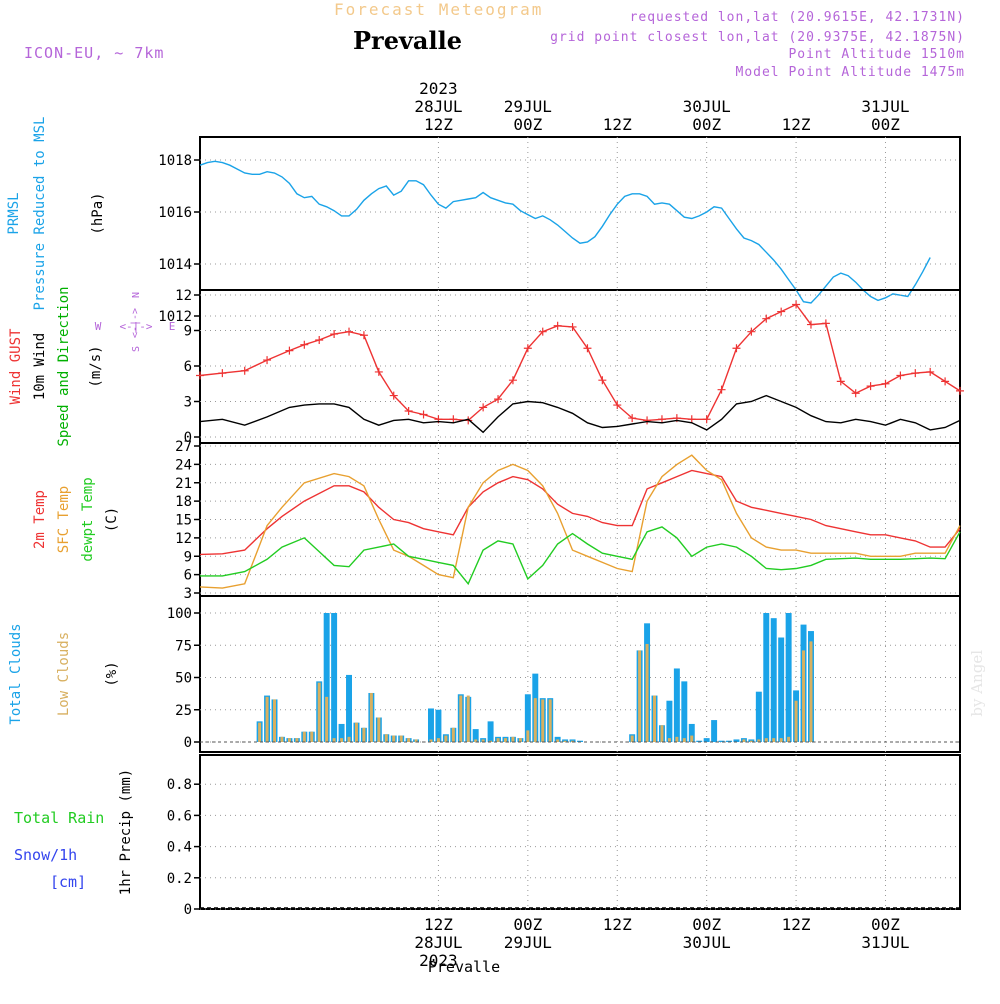  What do you see at coordinates (40, 214) in the screenshot?
I see `pressure-axis-label: Pressure Reduced to MSL` at bounding box center [40, 214].